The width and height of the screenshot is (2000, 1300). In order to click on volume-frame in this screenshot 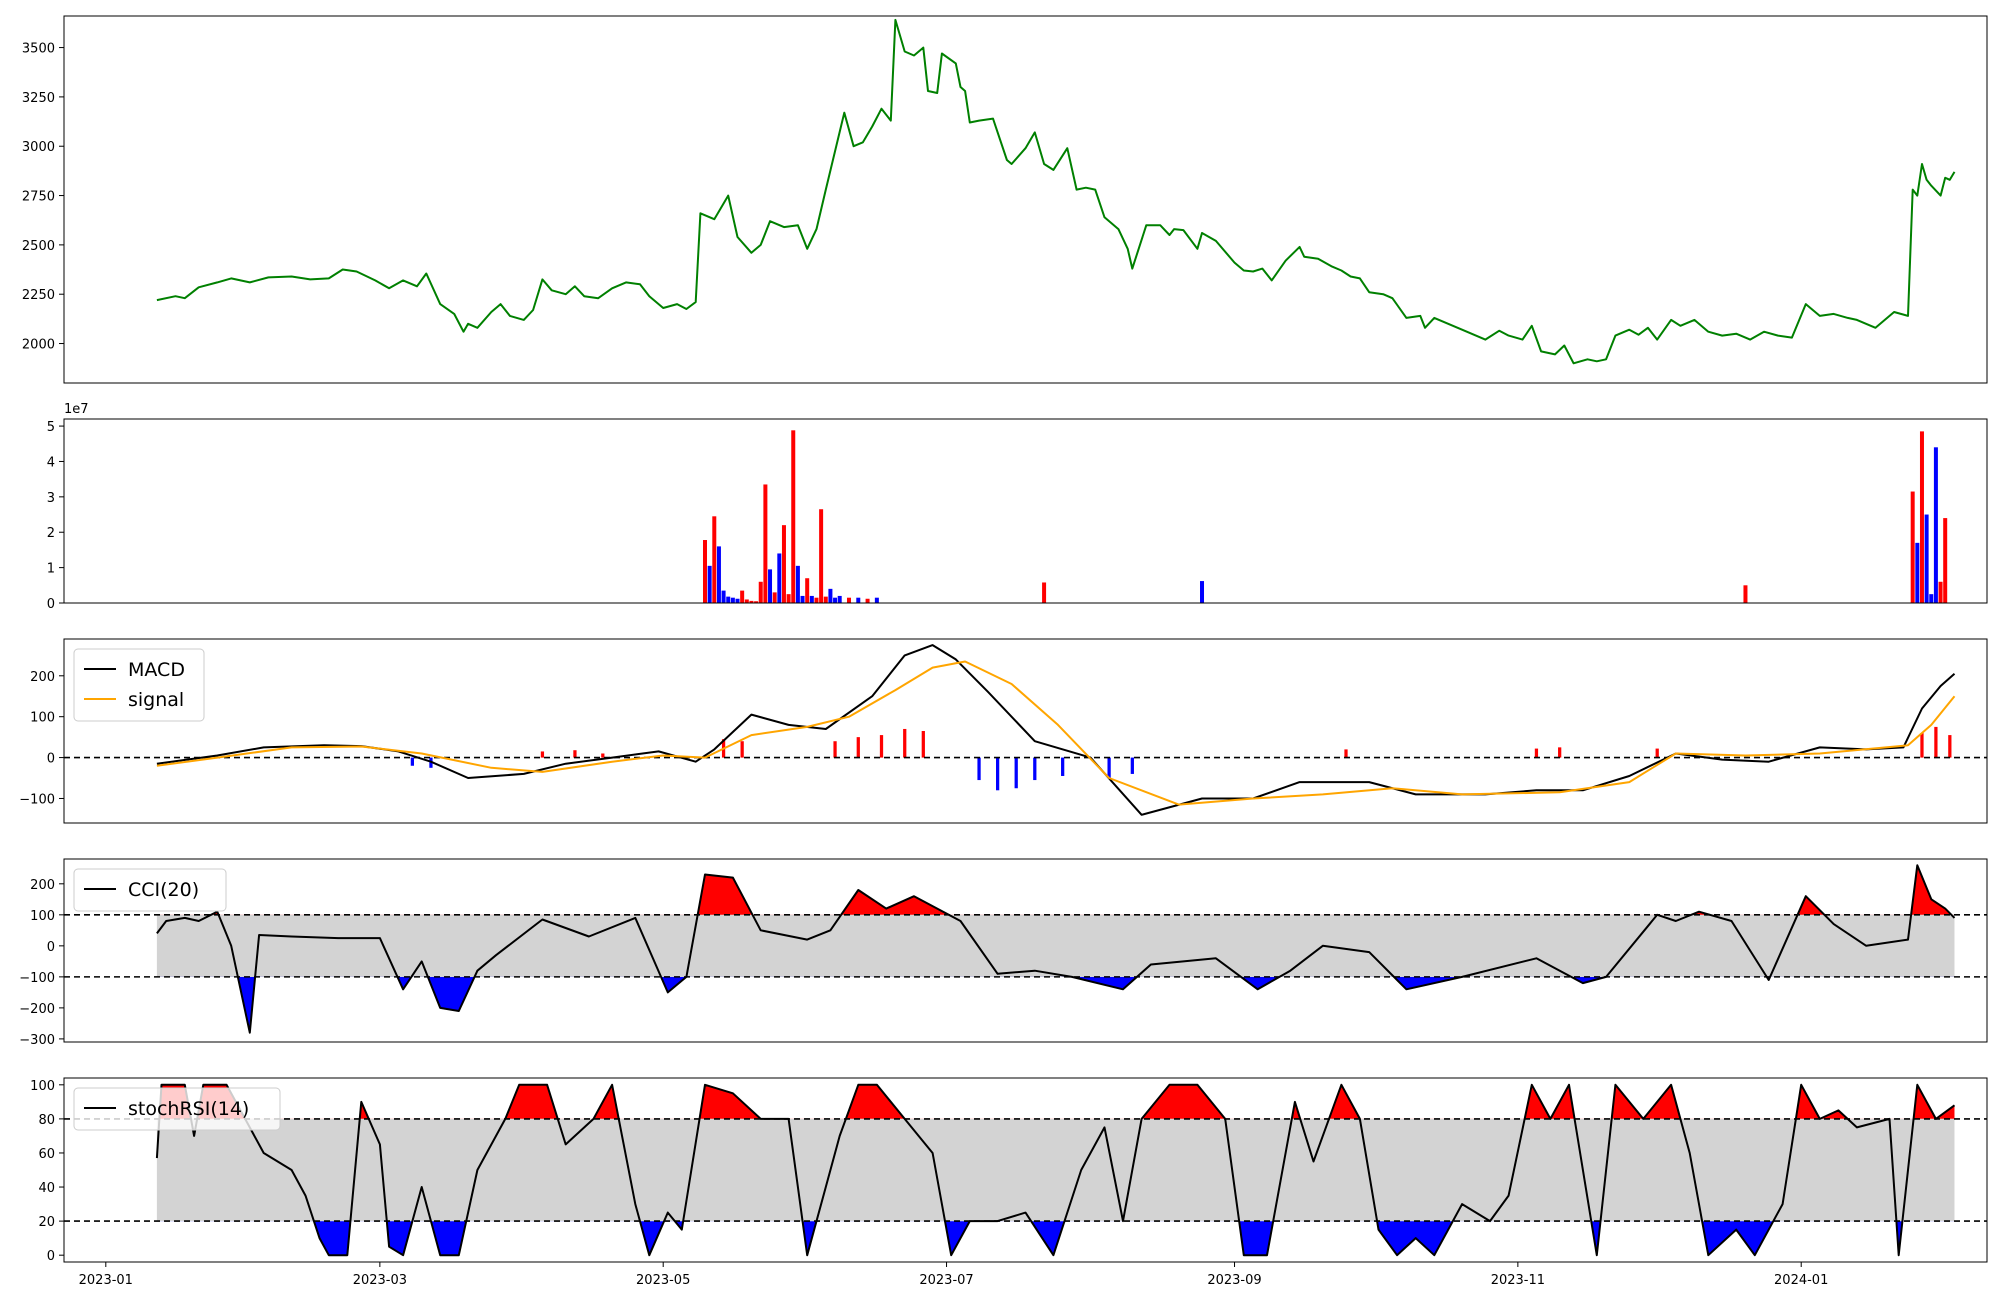, I will do `click(1025, 511)`.